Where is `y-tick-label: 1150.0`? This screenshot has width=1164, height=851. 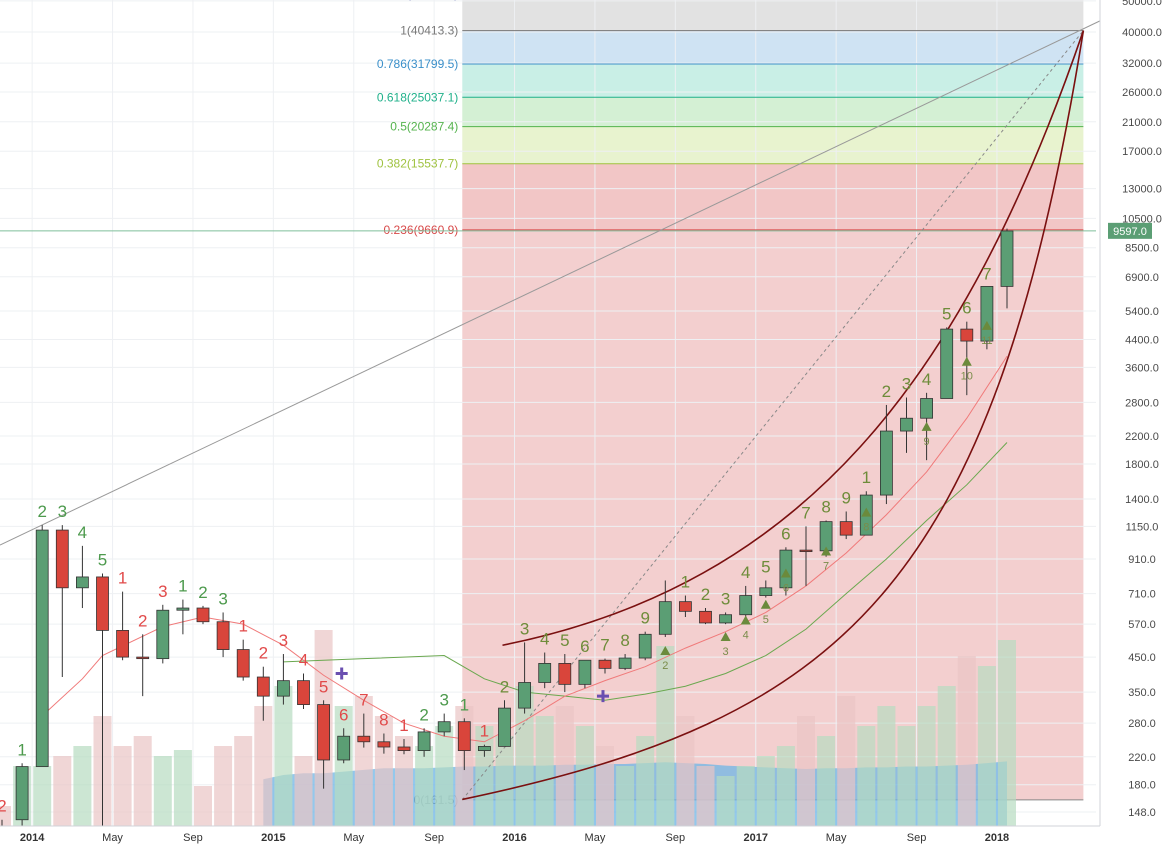
y-tick-label: 1150.0 is located at coordinates (1142, 527).